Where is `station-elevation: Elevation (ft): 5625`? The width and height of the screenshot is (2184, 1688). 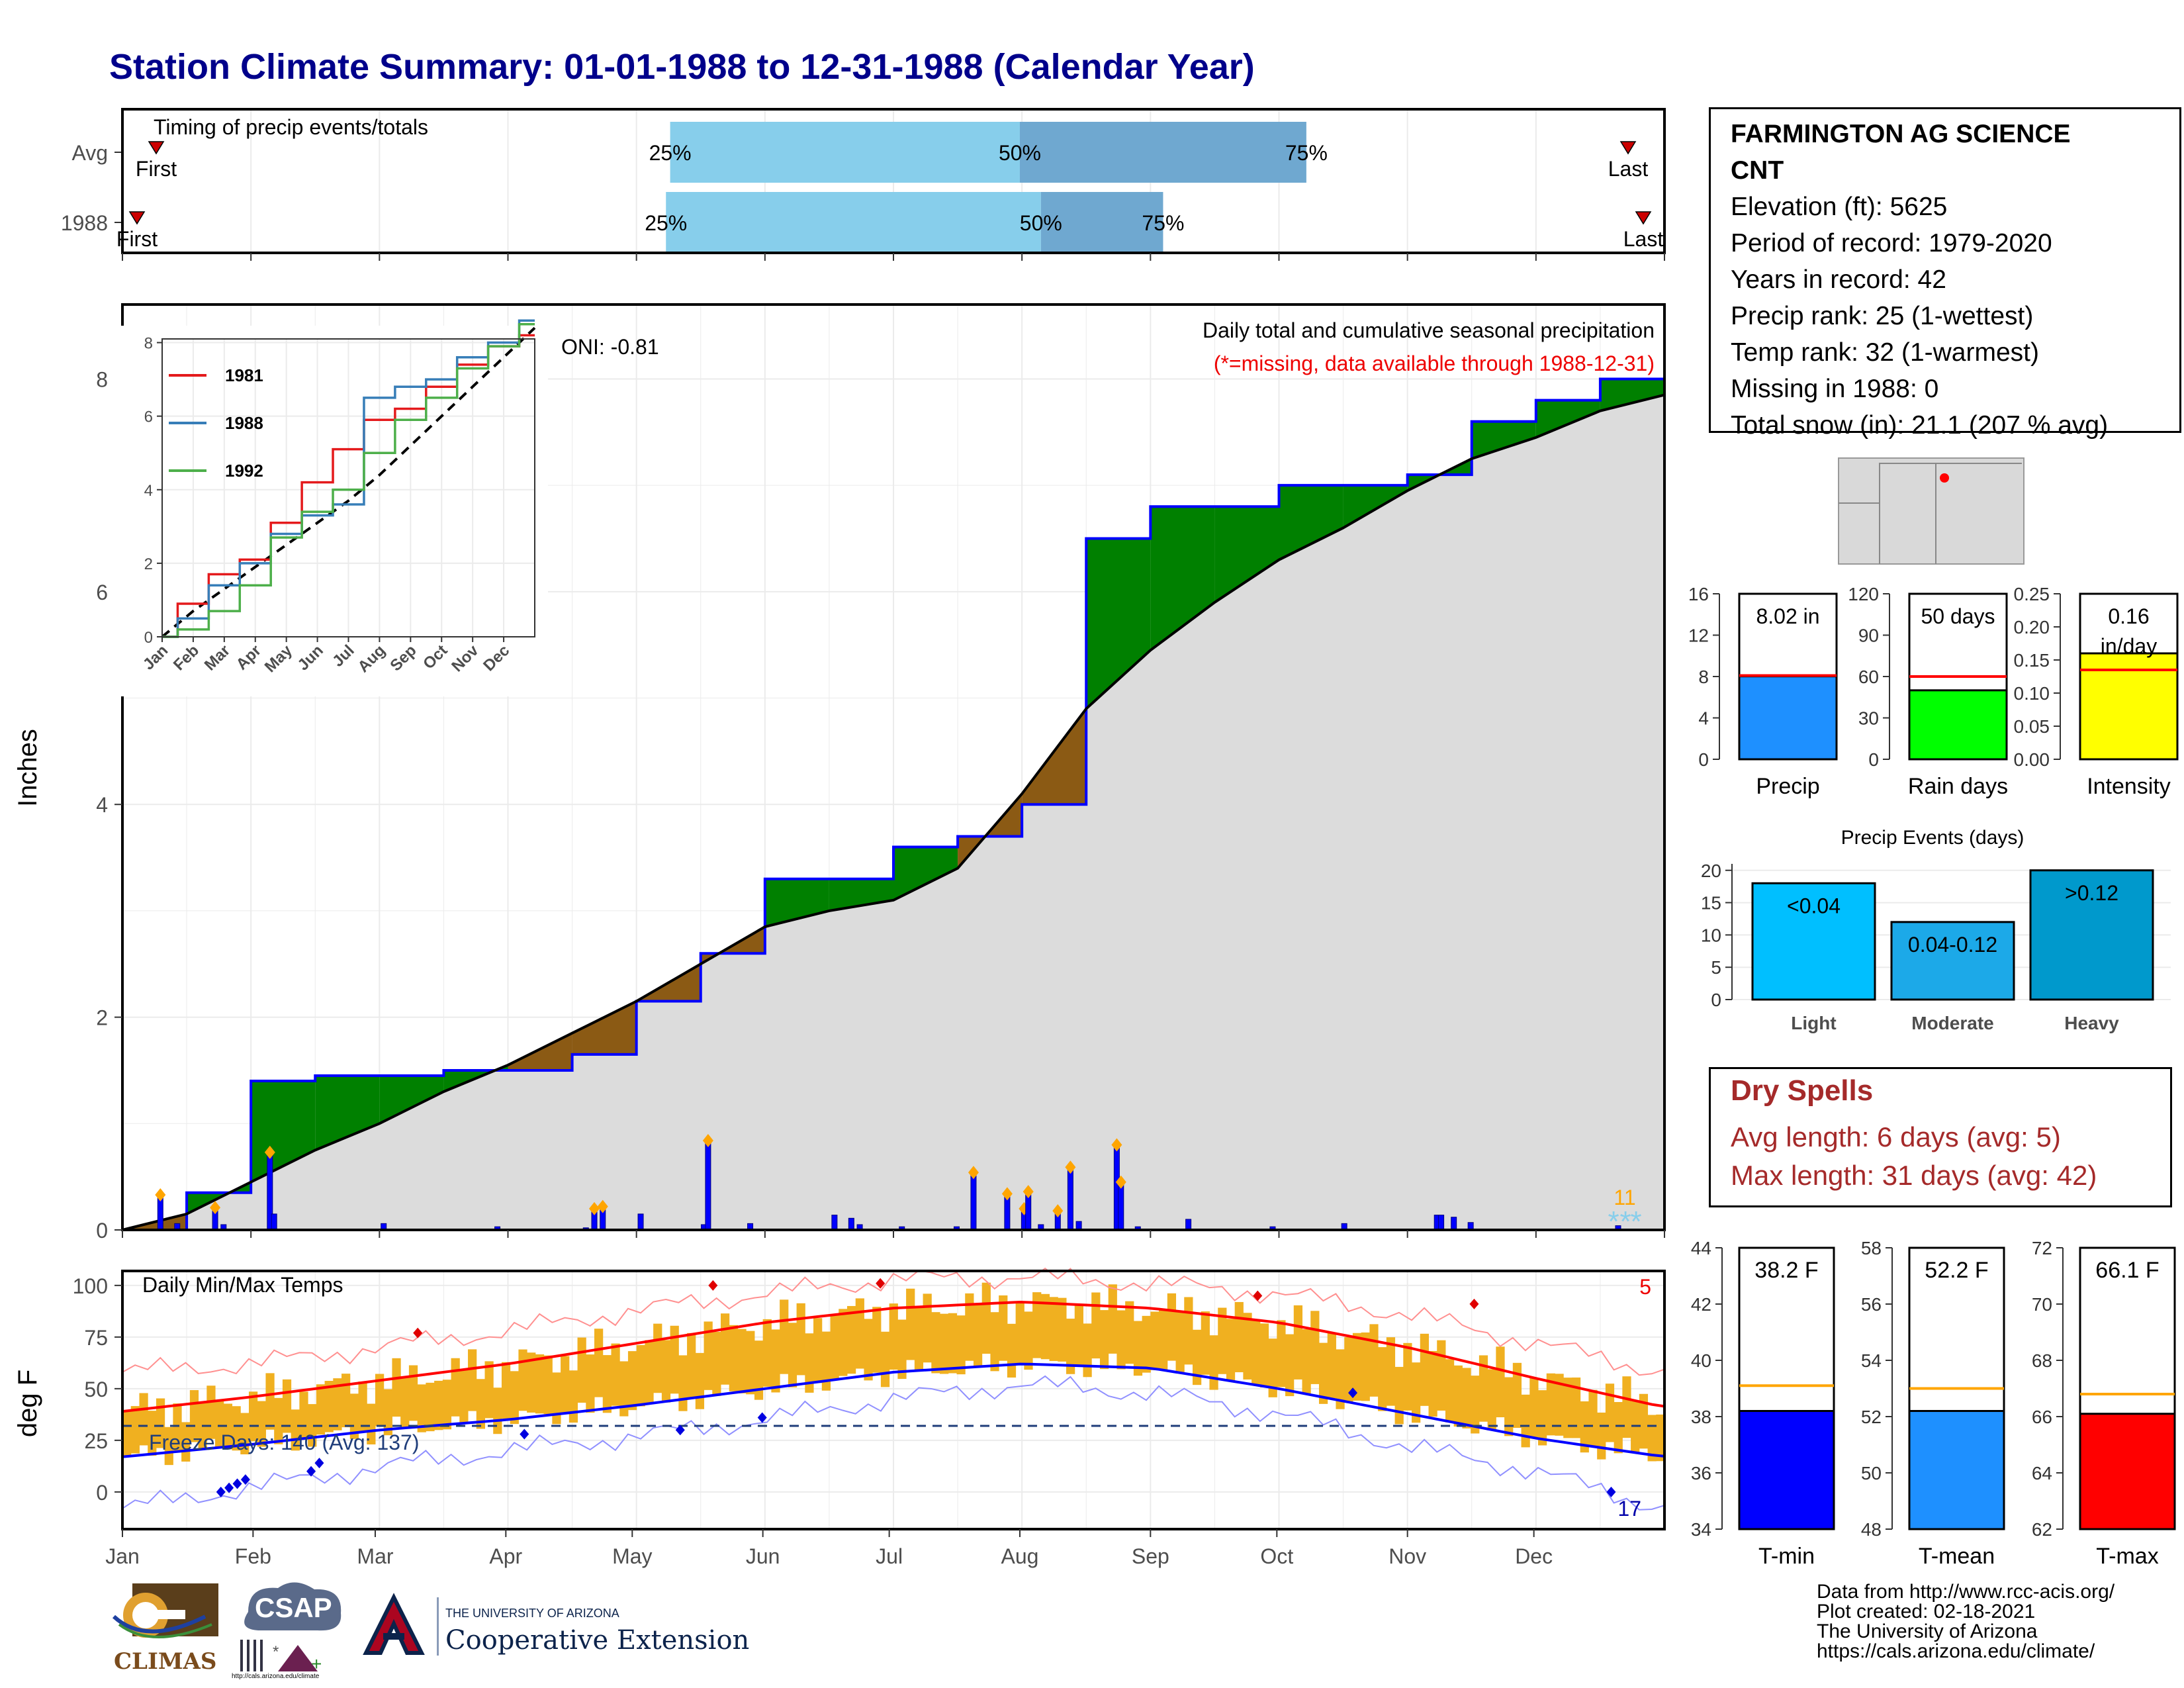
station-elevation: Elevation (ft): 5625 is located at coordinates (1840, 207).